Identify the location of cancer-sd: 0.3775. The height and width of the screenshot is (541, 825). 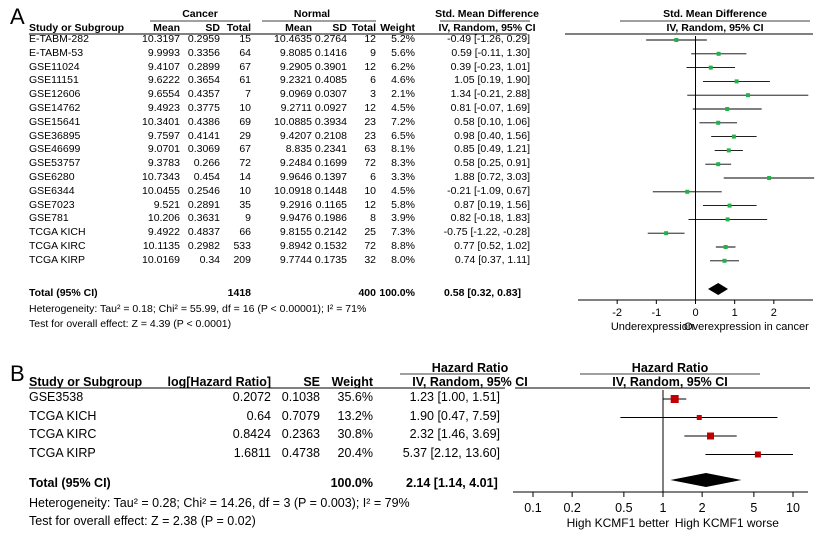
(203, 108).